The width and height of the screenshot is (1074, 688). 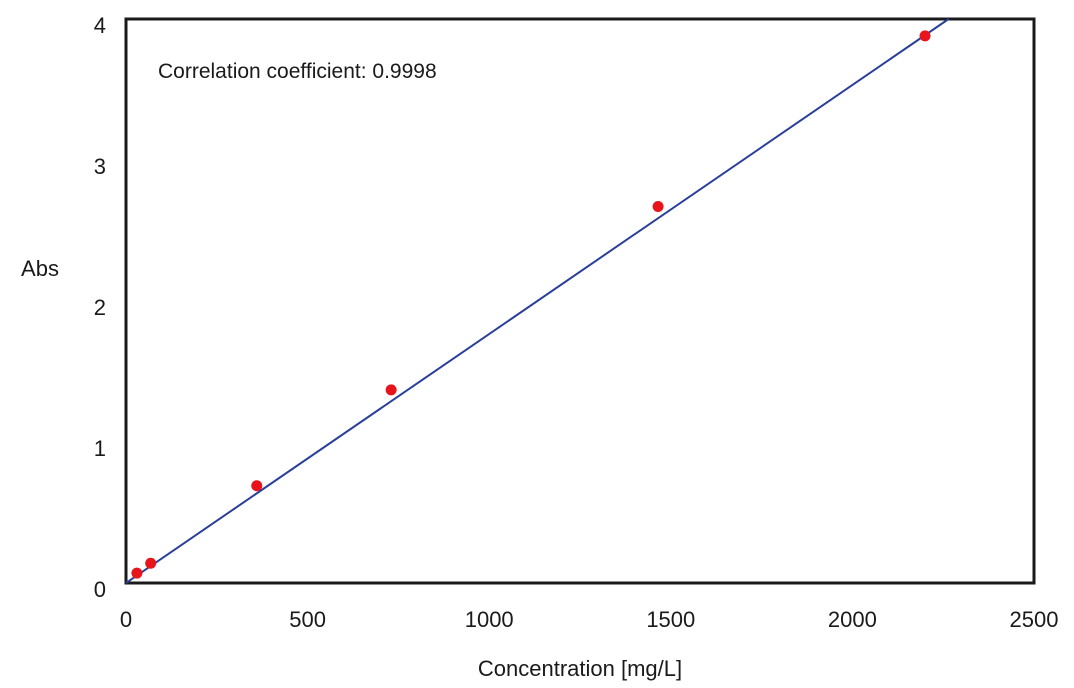 What do you see at coordinates (100, 25) in the screenshot?
I see `y-tick-label: 4` at bounding box center [100, 25].